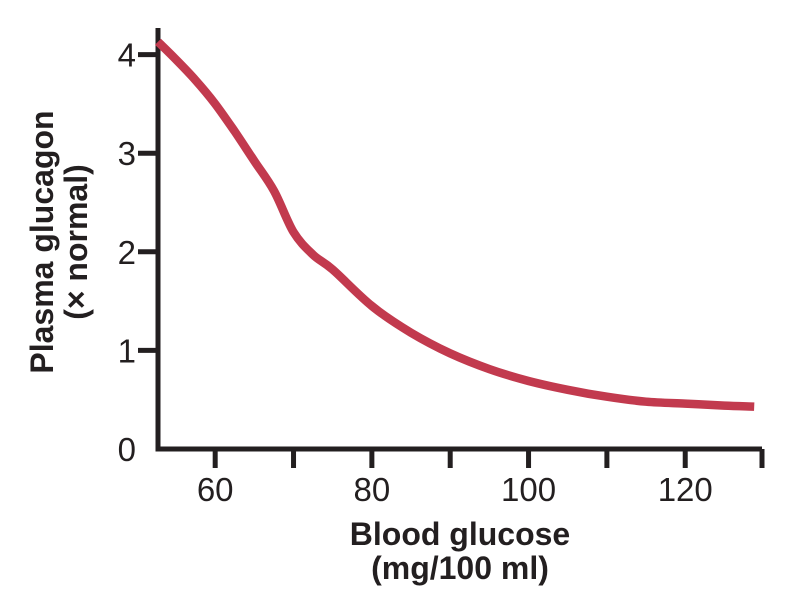 Image resolution: width=797 pixels, height=600 pixels. I want to click on x-axis-title-line2: (mg/100 ml), so click(460, 568).